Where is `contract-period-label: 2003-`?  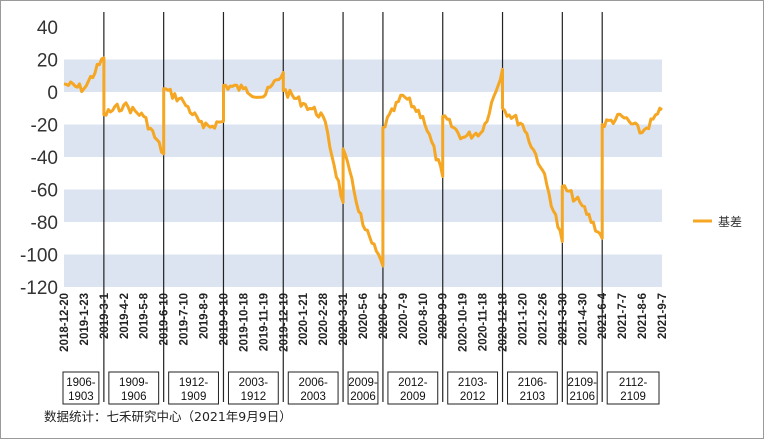 contract-period-label: 2003- is located at coordinates (254, 383).